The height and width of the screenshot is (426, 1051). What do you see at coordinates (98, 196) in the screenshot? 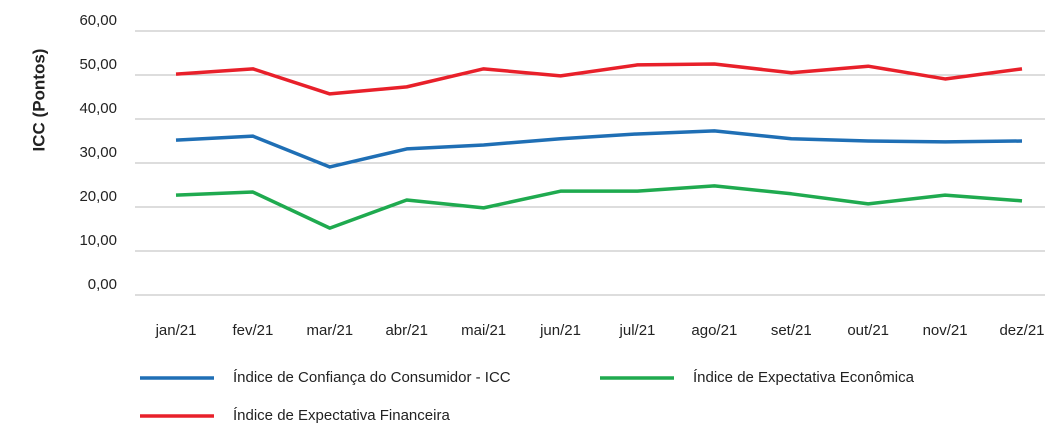
I see `y-tick-label: 20,00` at bounding box center [98, 196].